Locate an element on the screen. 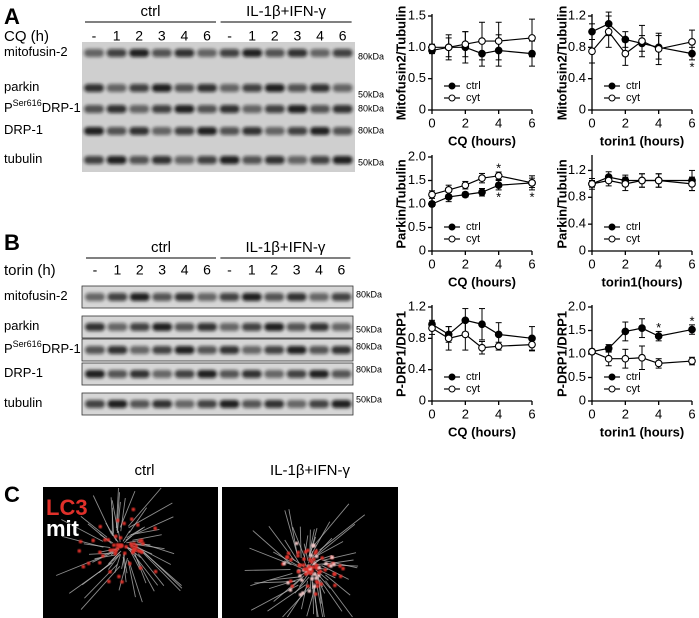 This screenshot has height=618, width=699. x-tick-label: 0 is located at coordinates (591, 122).